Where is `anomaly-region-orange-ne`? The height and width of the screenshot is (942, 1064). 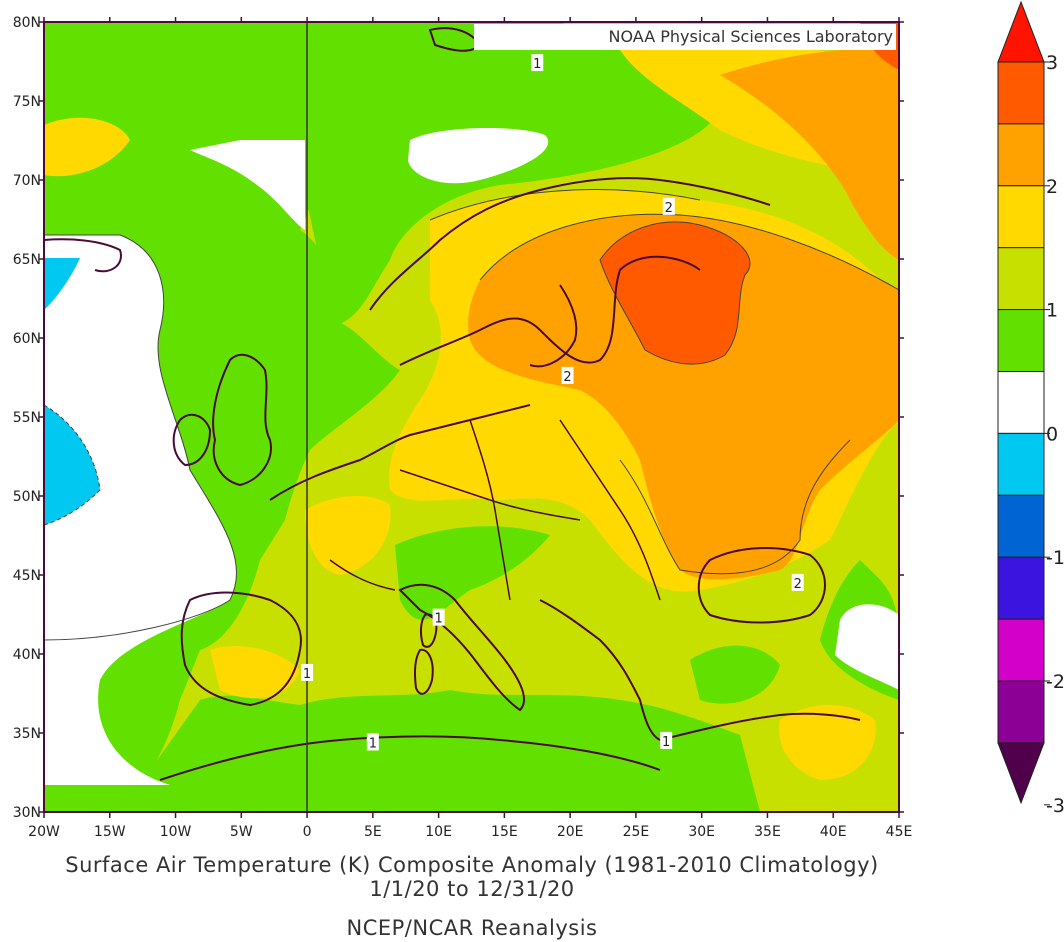
anomaly-region-orange-ne is located at coordinates (809, 154).